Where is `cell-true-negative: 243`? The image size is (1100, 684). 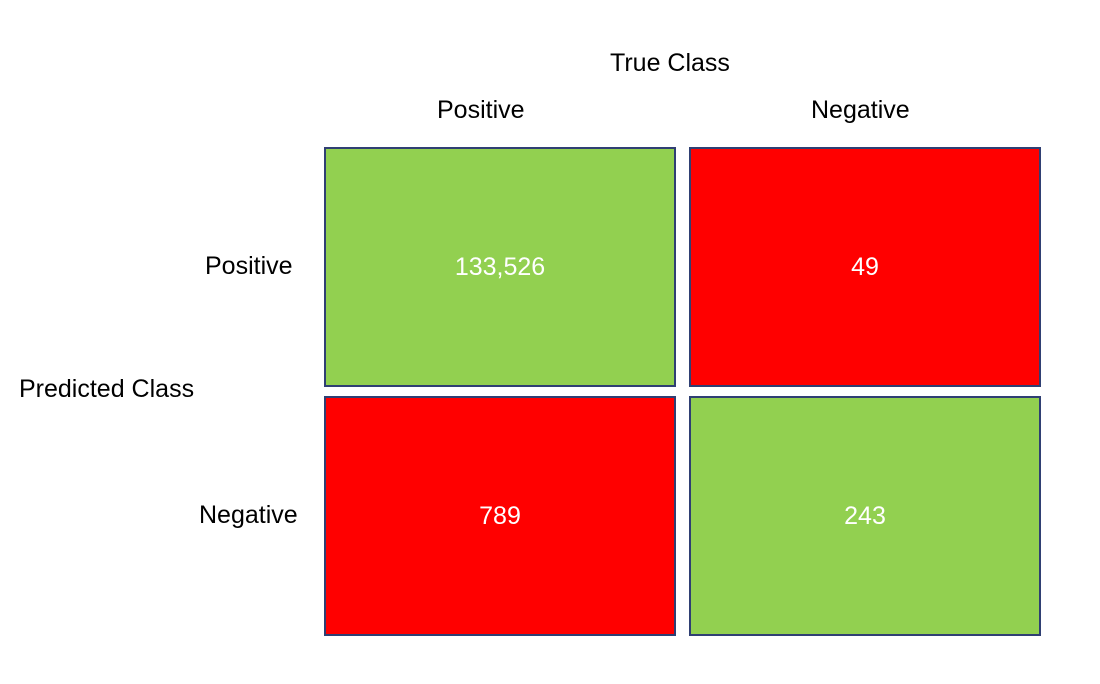
cell-true-negative: 243 is located at coordinates (865, 516).